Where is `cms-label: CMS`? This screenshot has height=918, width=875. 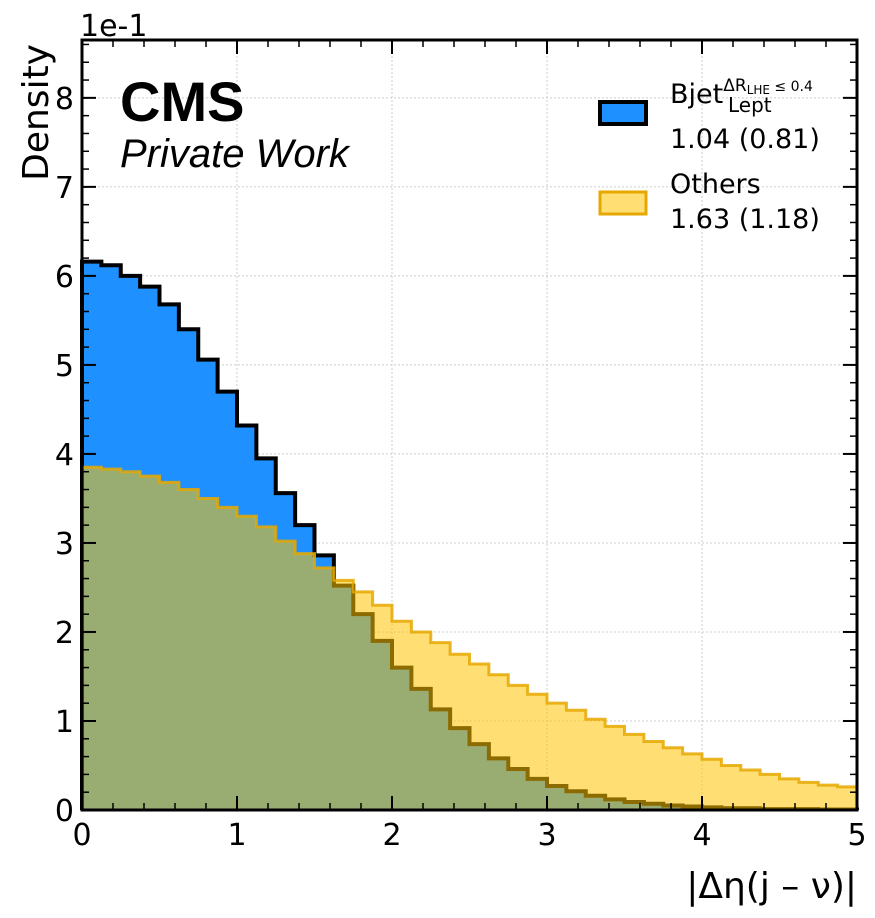 cms-label: CMS is located at coordinates (182, 101).